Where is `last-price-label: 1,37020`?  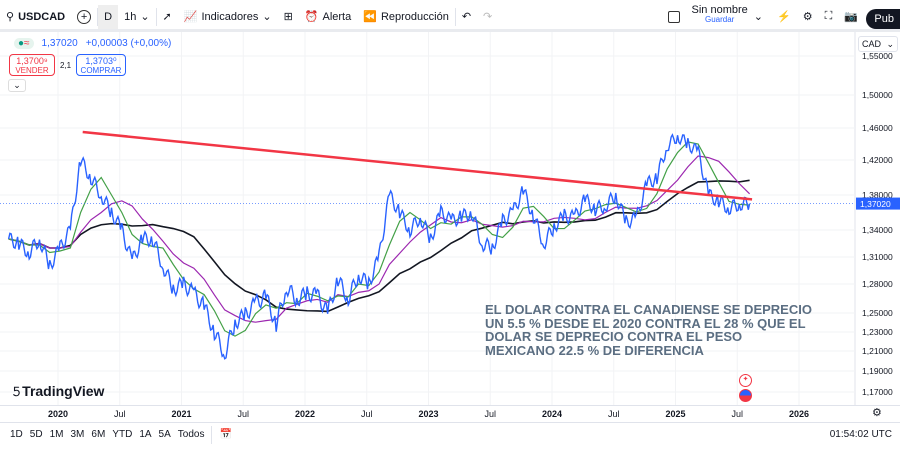
last-price-label: 1,37020 is located at coordinates (875, 204).